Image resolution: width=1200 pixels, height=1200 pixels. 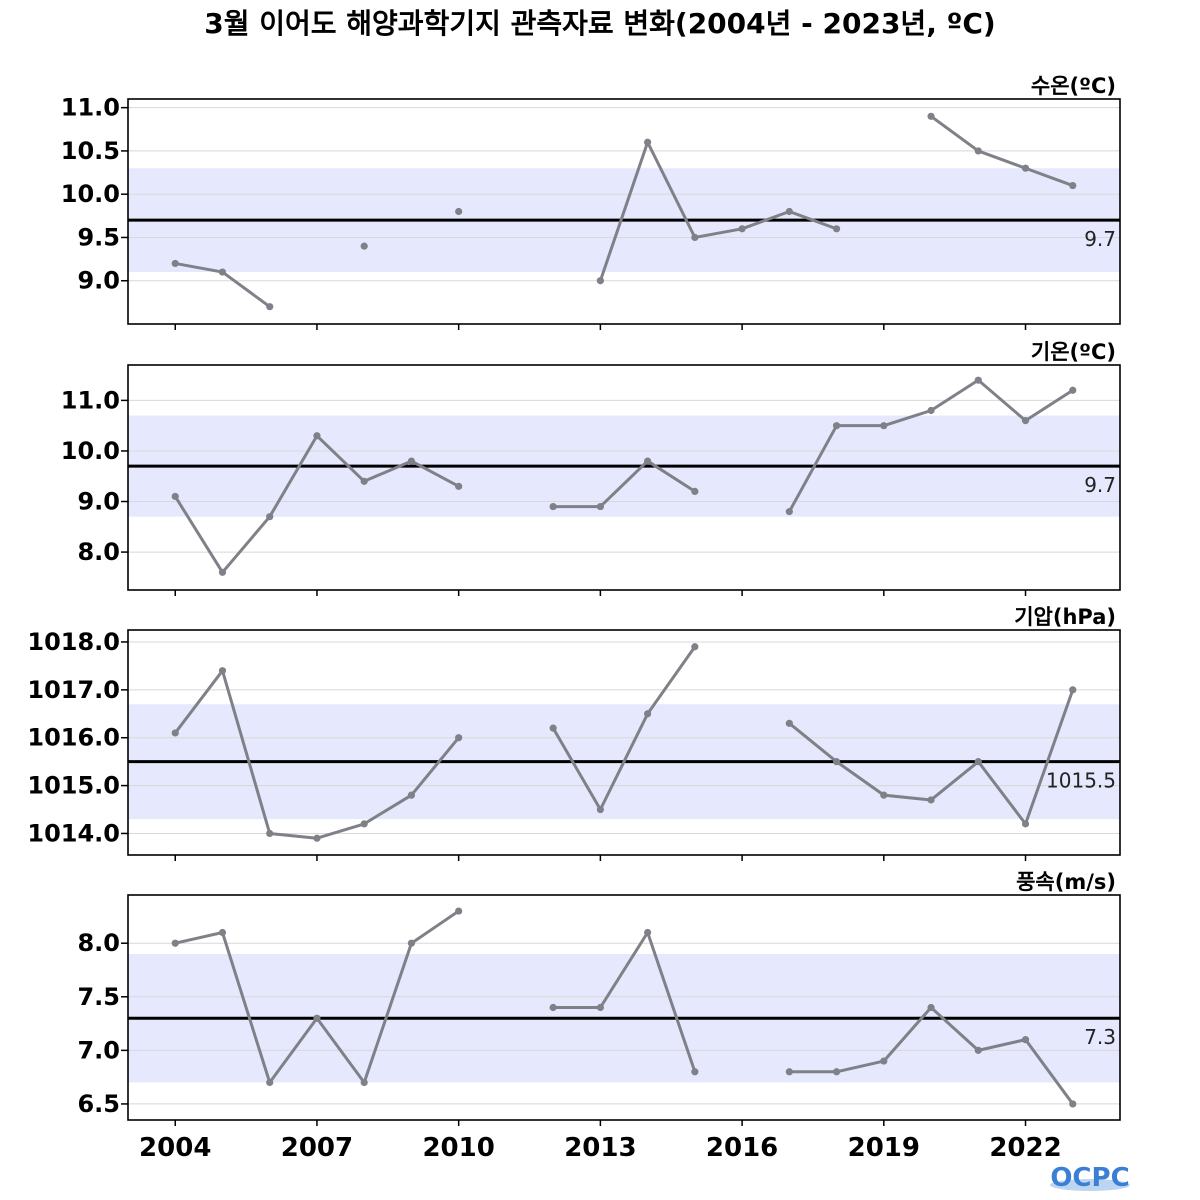 I want to click on x-axis: 2004 2007 2010 2013 2016 2019 2022, so click(x=600, y=1148).